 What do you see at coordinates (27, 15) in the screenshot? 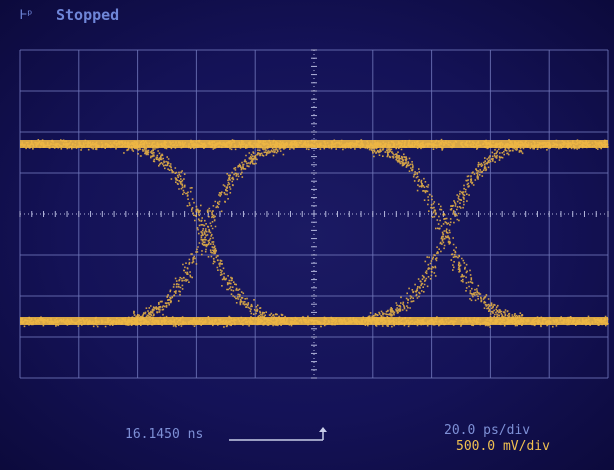
I see `acquisition-indicator-icon: Ꮀᵖ` at bounding box center [27, 15].